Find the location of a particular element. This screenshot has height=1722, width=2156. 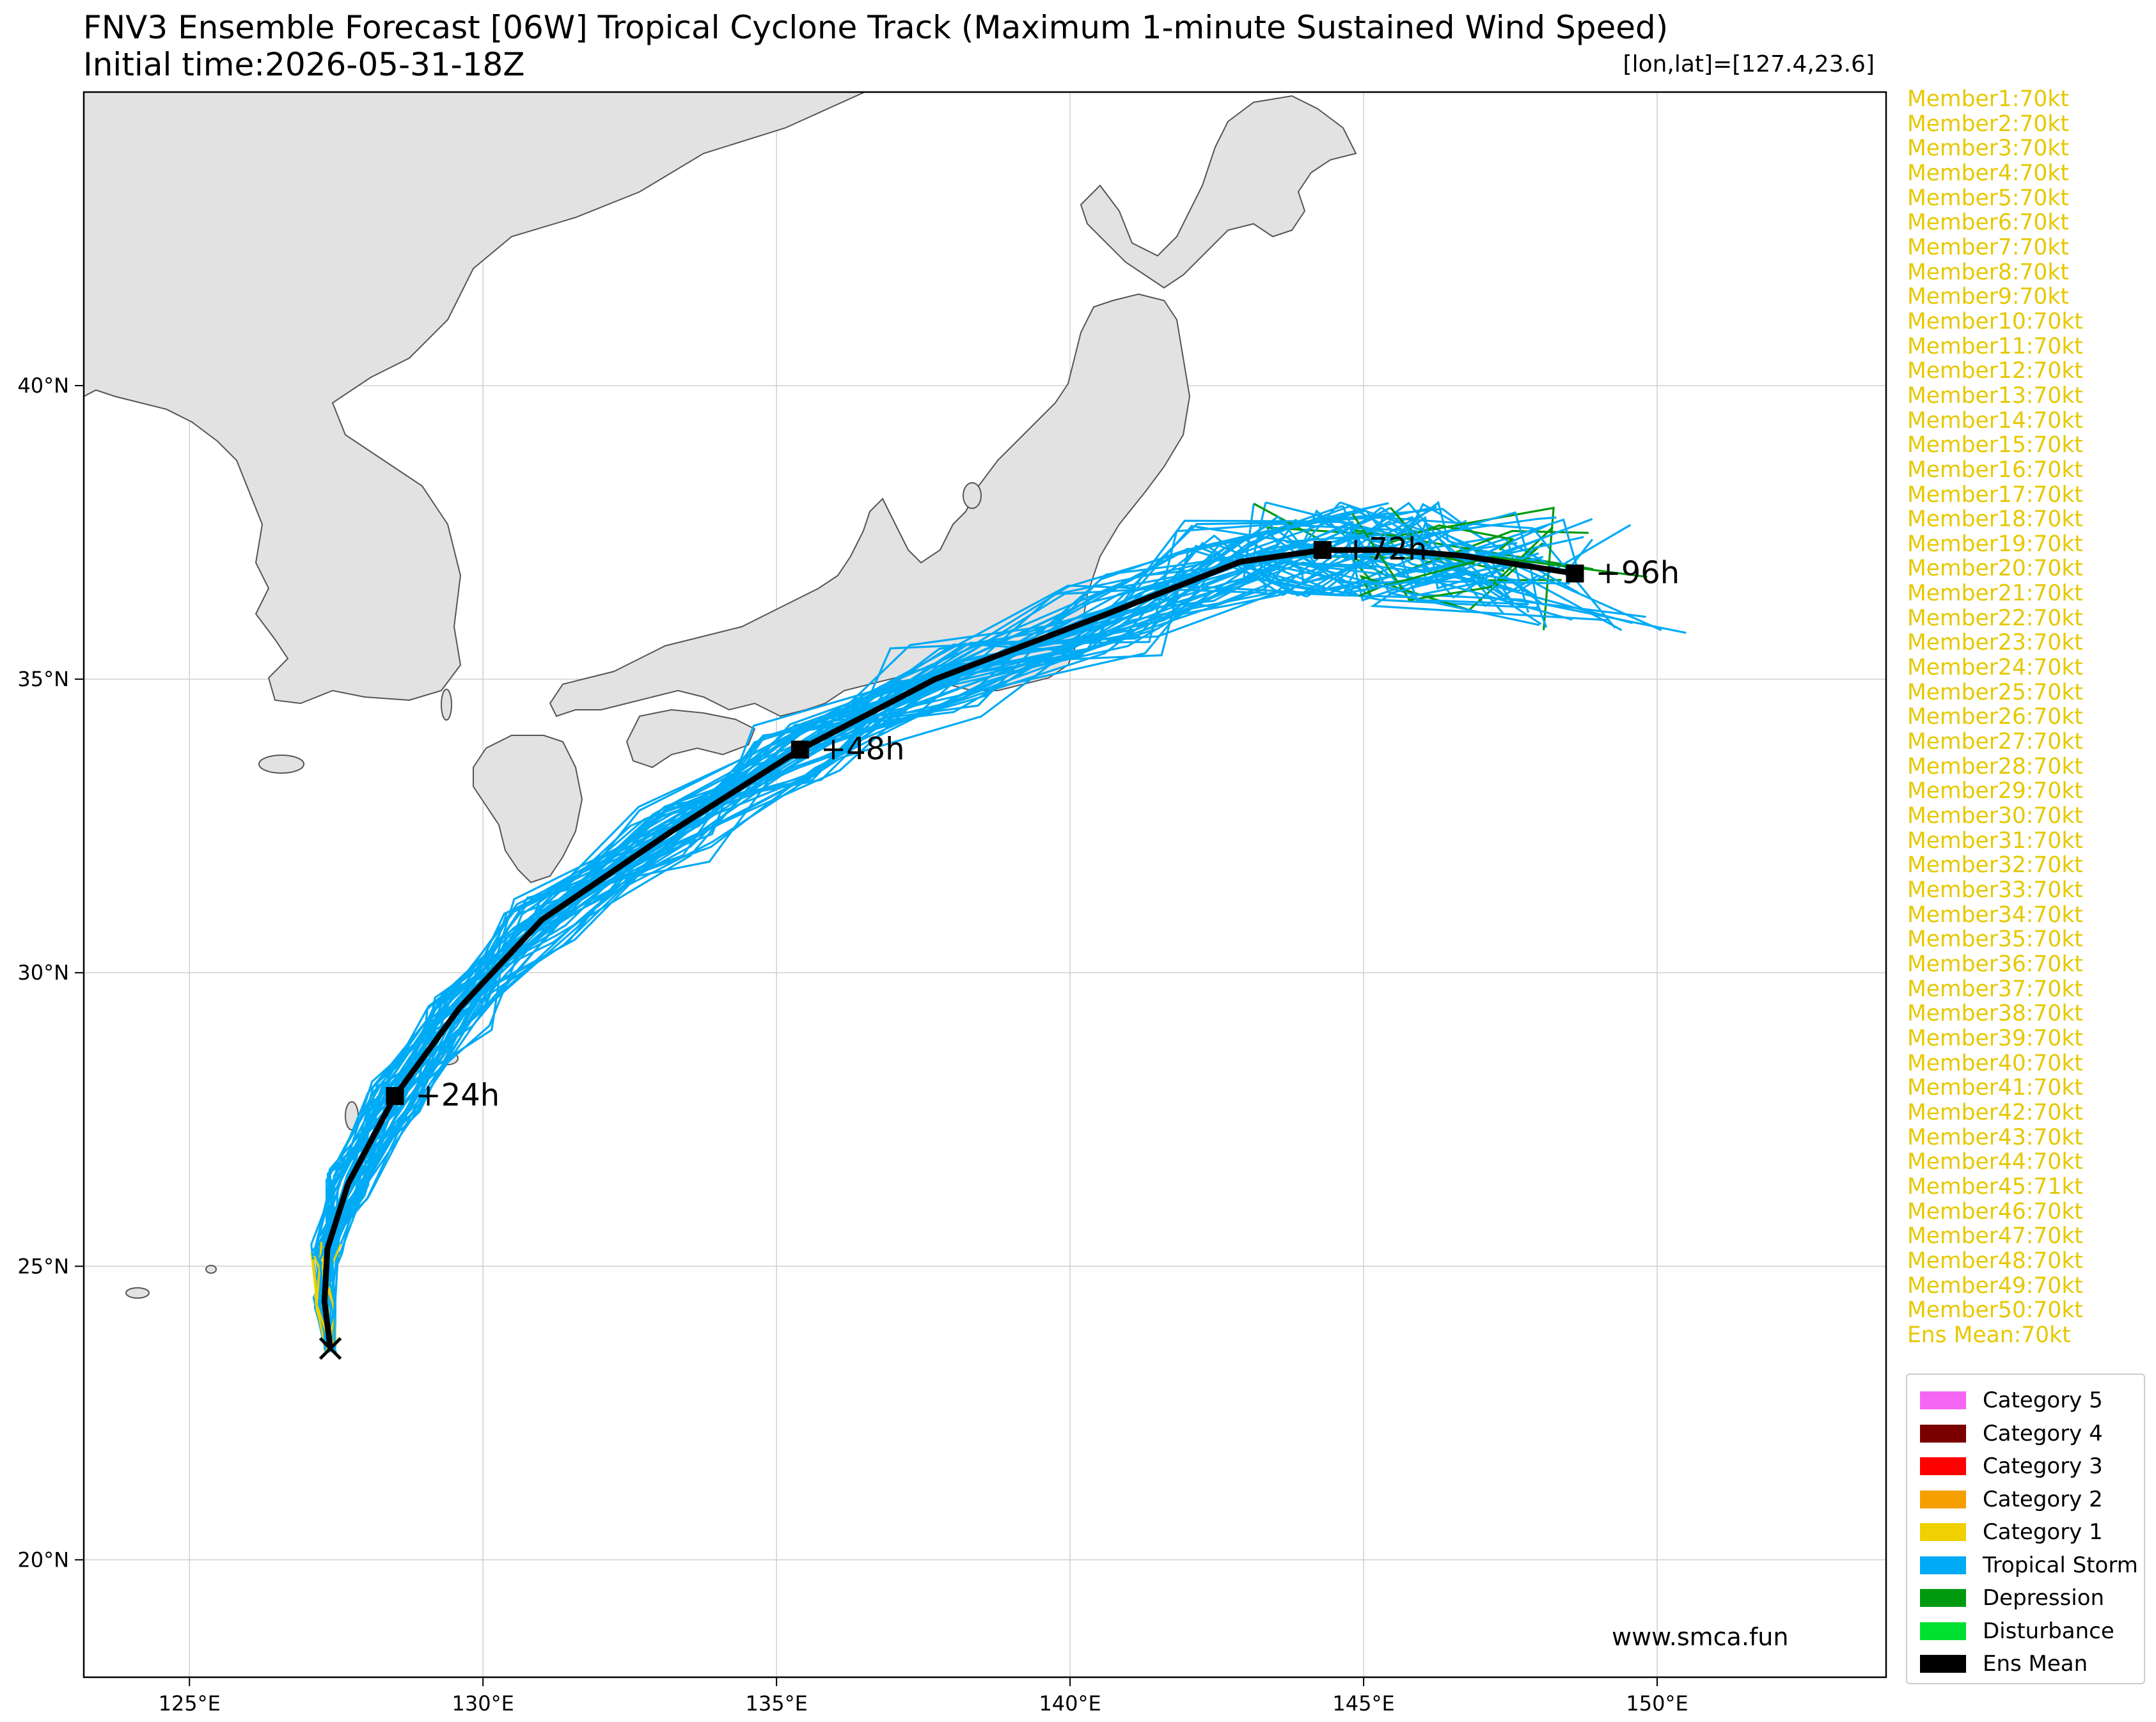

member-intensity: Member50:70kt is located at coordinates (1995, 1310).